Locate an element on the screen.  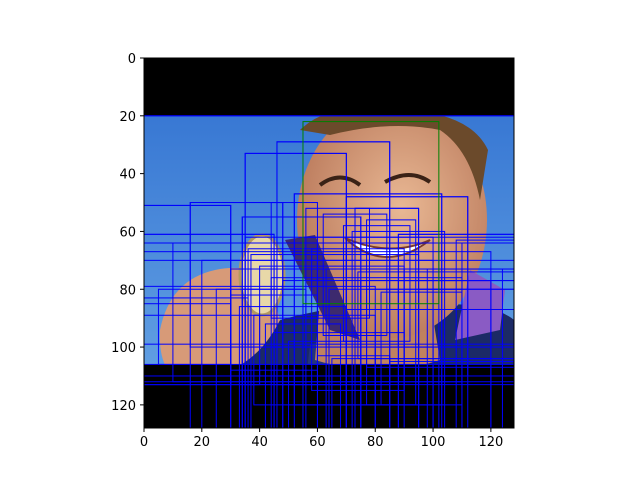
x-tick-label: 120 is located at coordinates (490, 442).